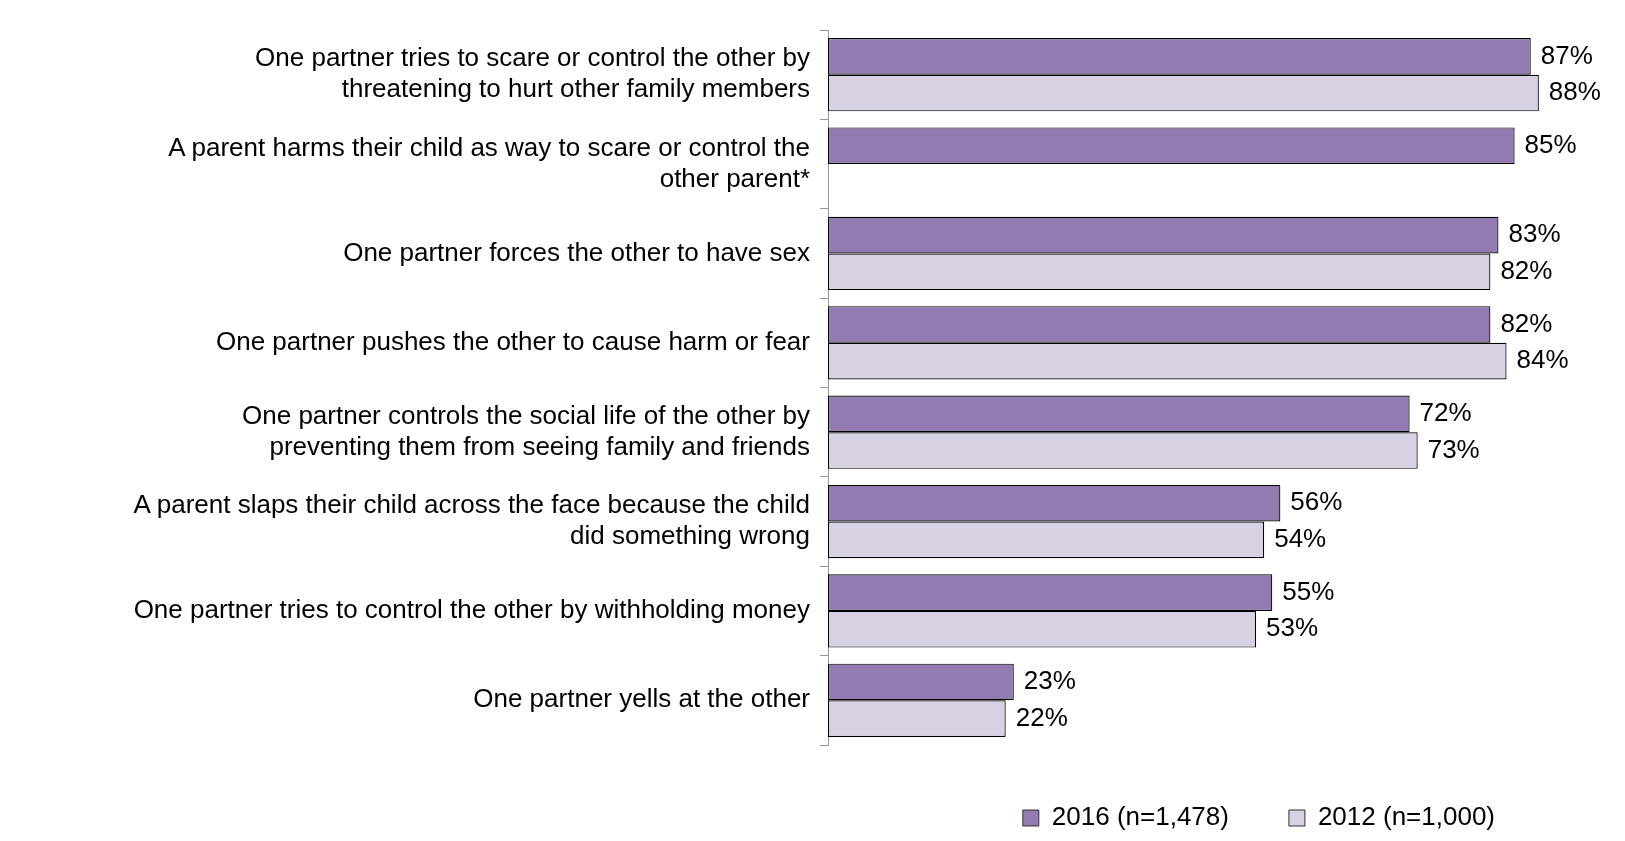 The image size is (1625, 841). Describe the element at coordinates (1292, 627) in the screenshot. I see `data-label: 53%` at that location.